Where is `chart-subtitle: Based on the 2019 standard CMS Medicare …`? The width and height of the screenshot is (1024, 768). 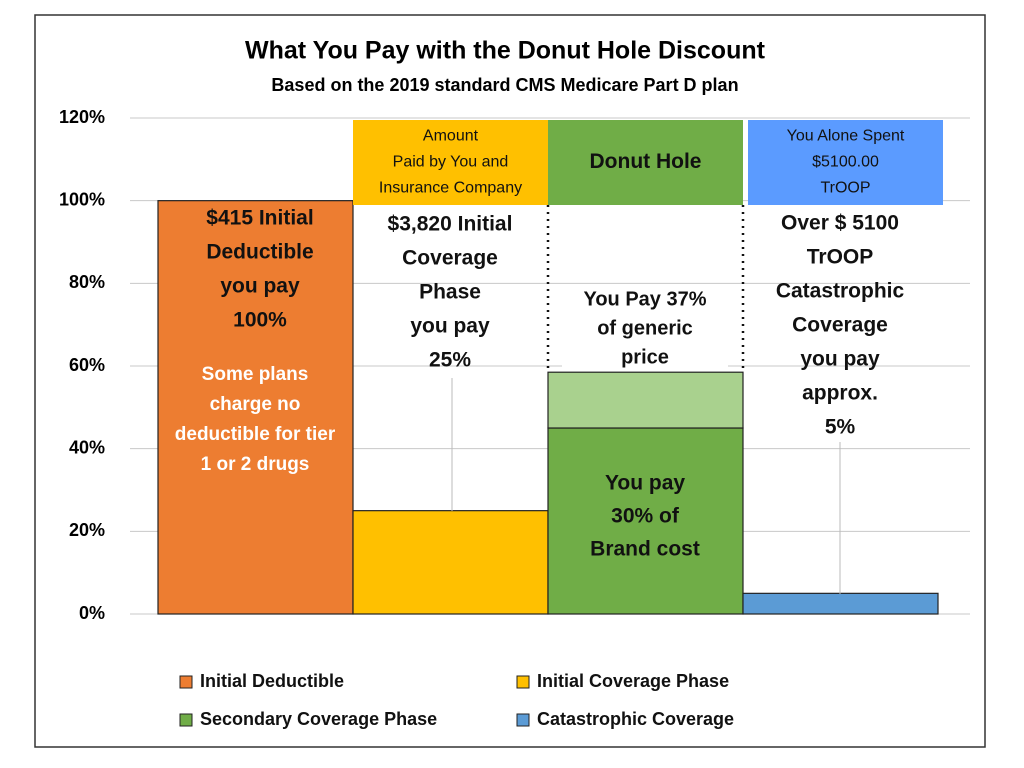
chart-subtitle: Based on the 2019 standard CMS Medicare … is located at coordinates (504, 85).